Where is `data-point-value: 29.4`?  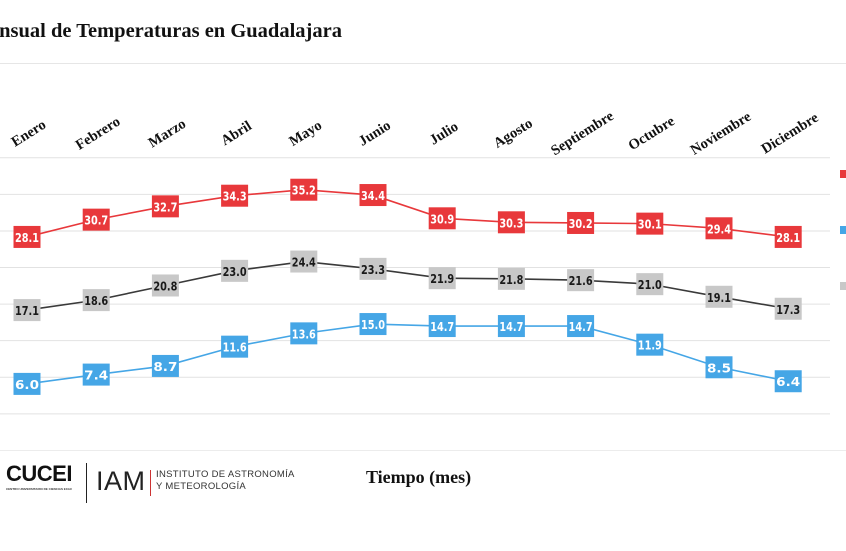 data-point-value: 29.4 is located at coordinates (719, 228).